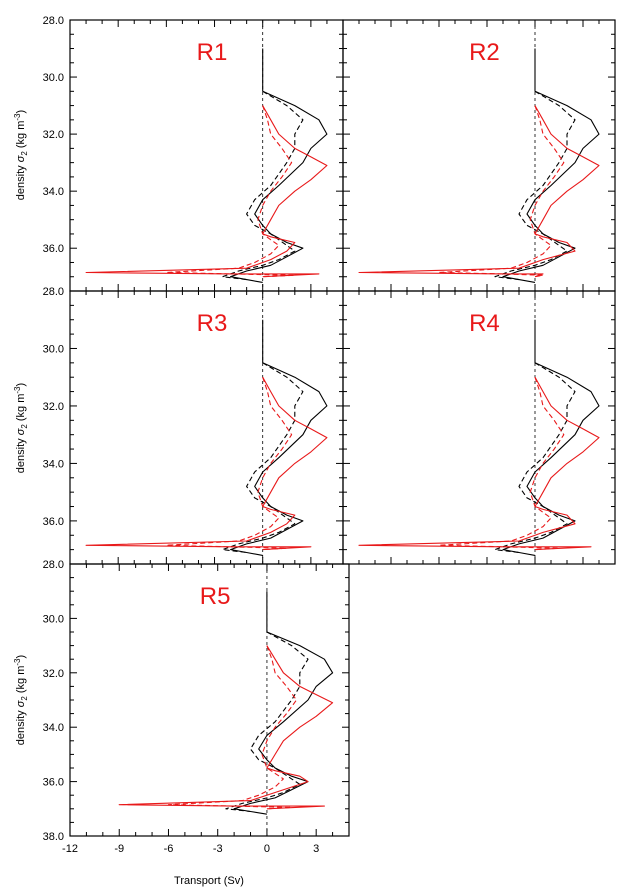  Describe the element at coordinates (212, 52) in the screenshot. I see `panel-title: R1` at that location.